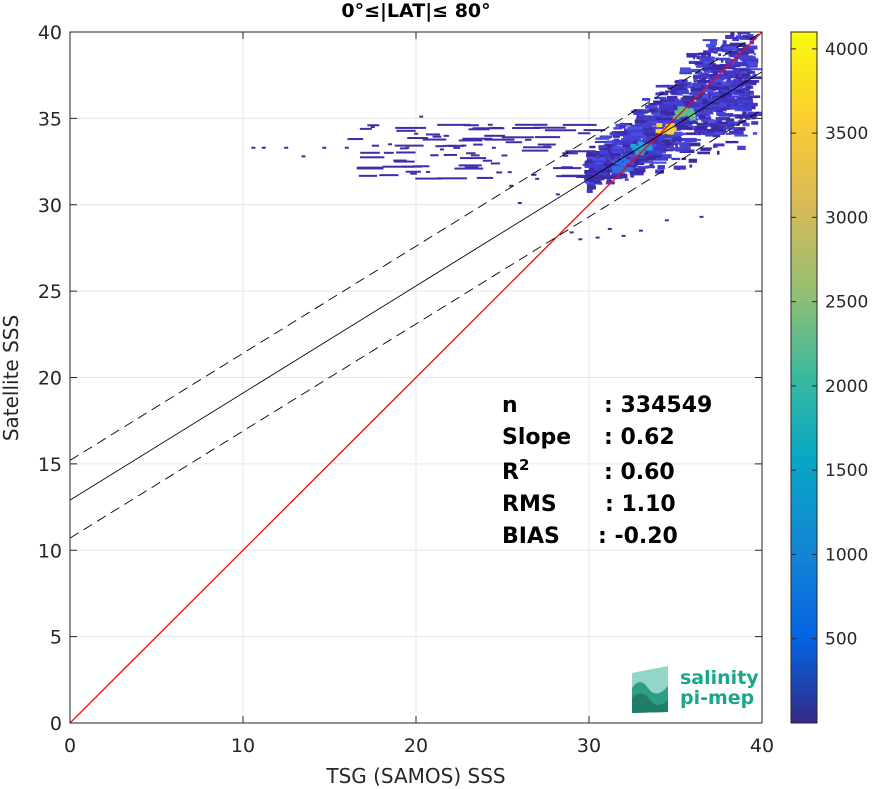 This screenshot has height=789, width=879. Describe the element at coordinates (503, 163) in the screenshot. I see `scatter-points` at that location.